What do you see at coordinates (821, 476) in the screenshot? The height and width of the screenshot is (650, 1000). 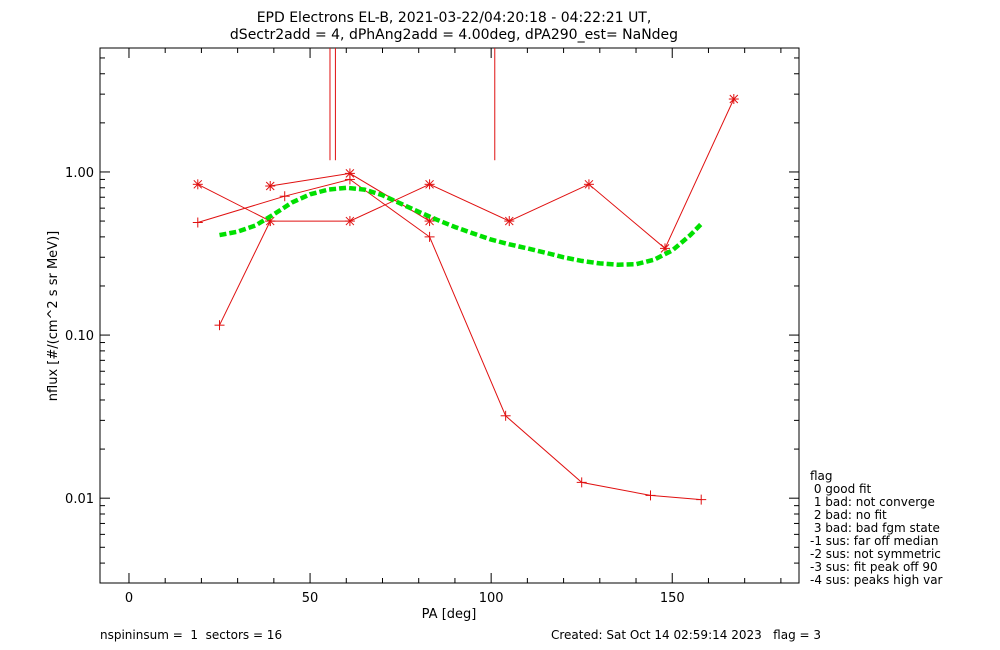 I see `legend-title: flag` at bounding box center [821, 476].